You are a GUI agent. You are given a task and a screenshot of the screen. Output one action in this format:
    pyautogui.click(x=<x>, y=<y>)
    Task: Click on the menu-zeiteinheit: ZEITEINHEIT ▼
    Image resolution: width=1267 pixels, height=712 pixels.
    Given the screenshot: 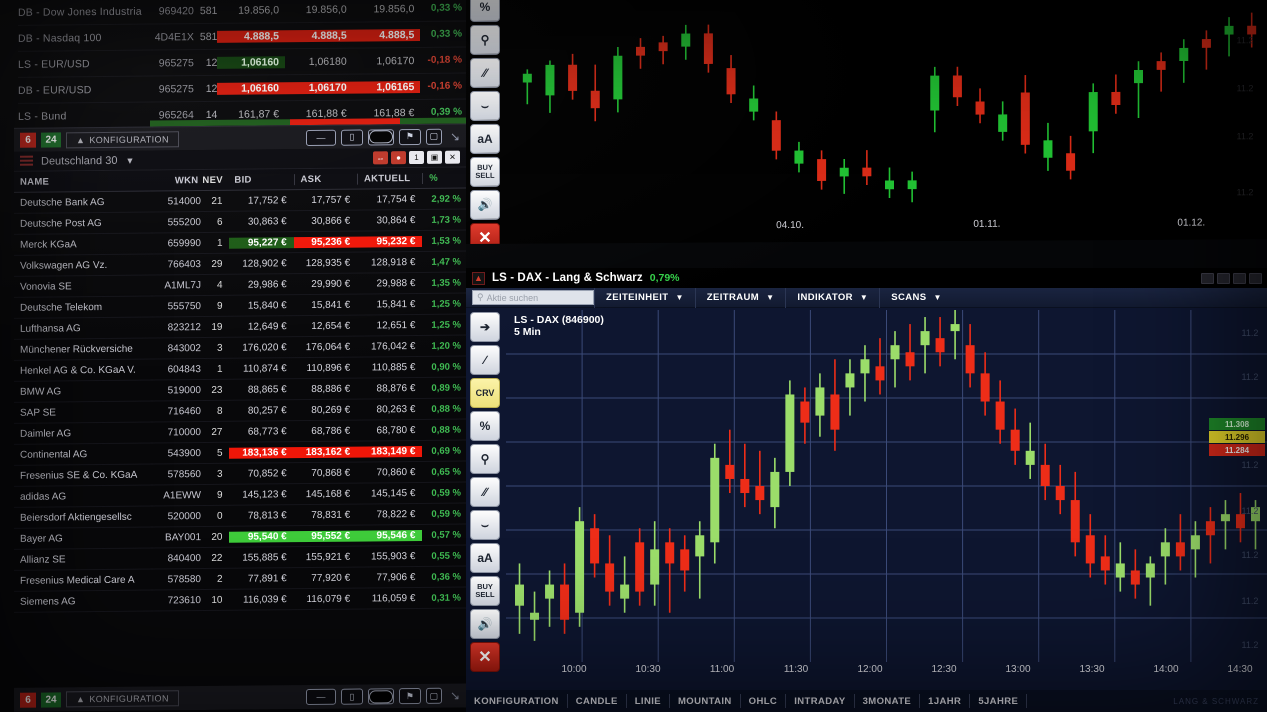 What is the action you would take?
    pyautogui.click(x=644, y=297)
    